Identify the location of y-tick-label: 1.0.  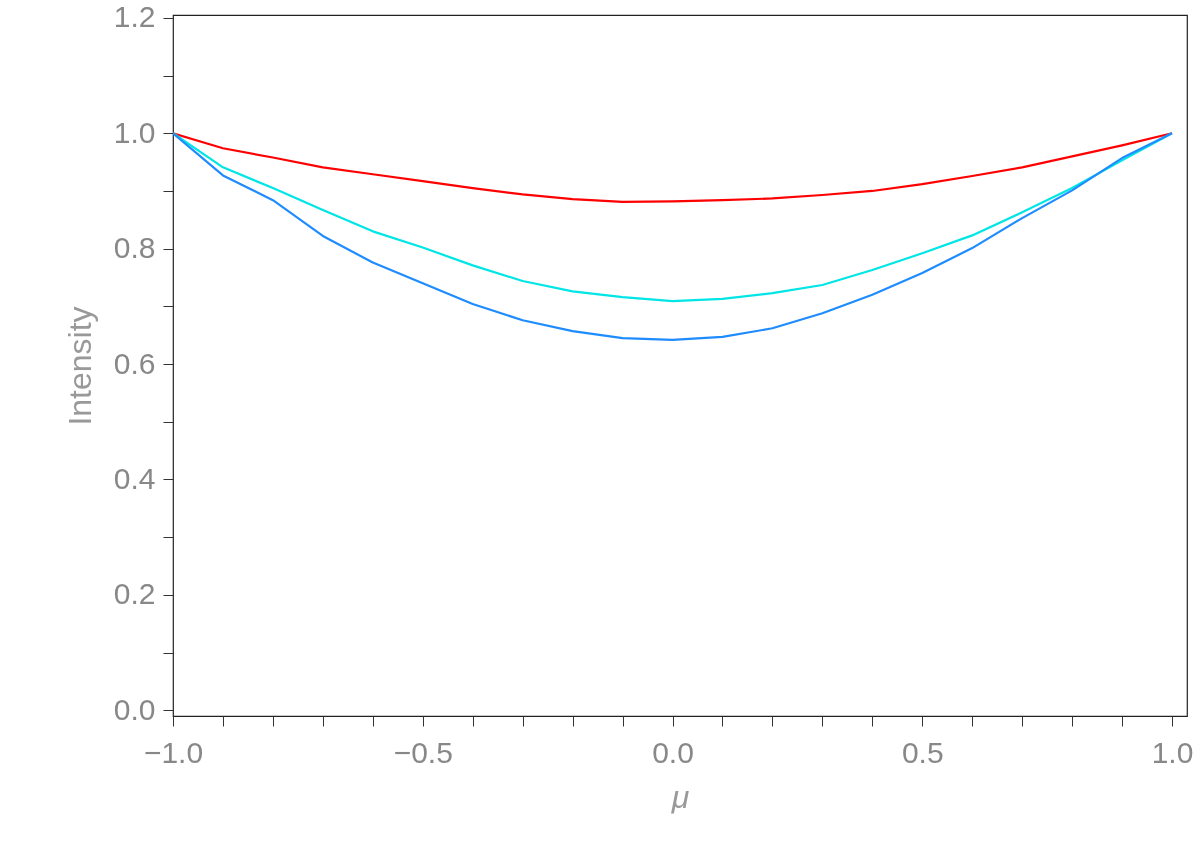
(134, 132).